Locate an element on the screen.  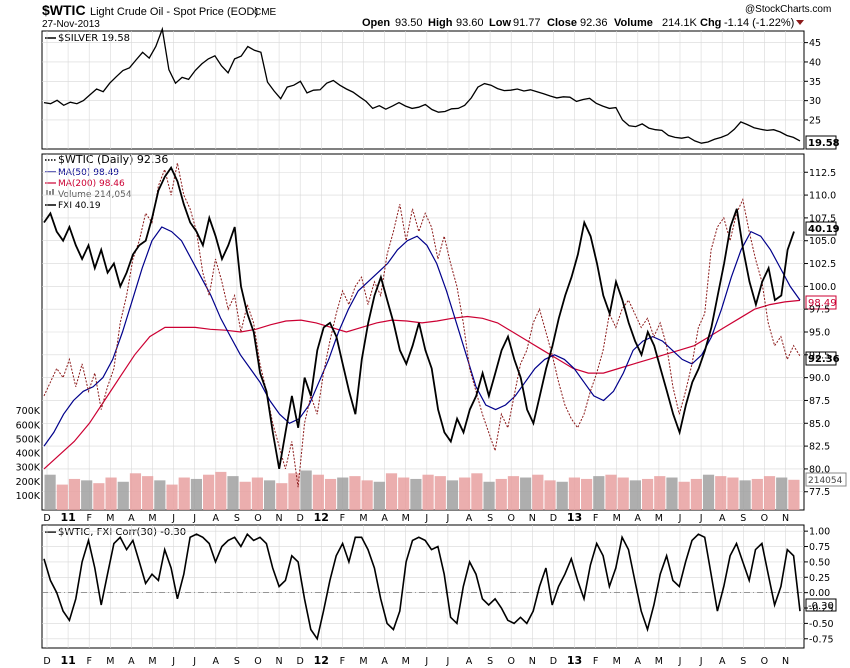
x-tick-label: D is located at coordinates (300, 661).